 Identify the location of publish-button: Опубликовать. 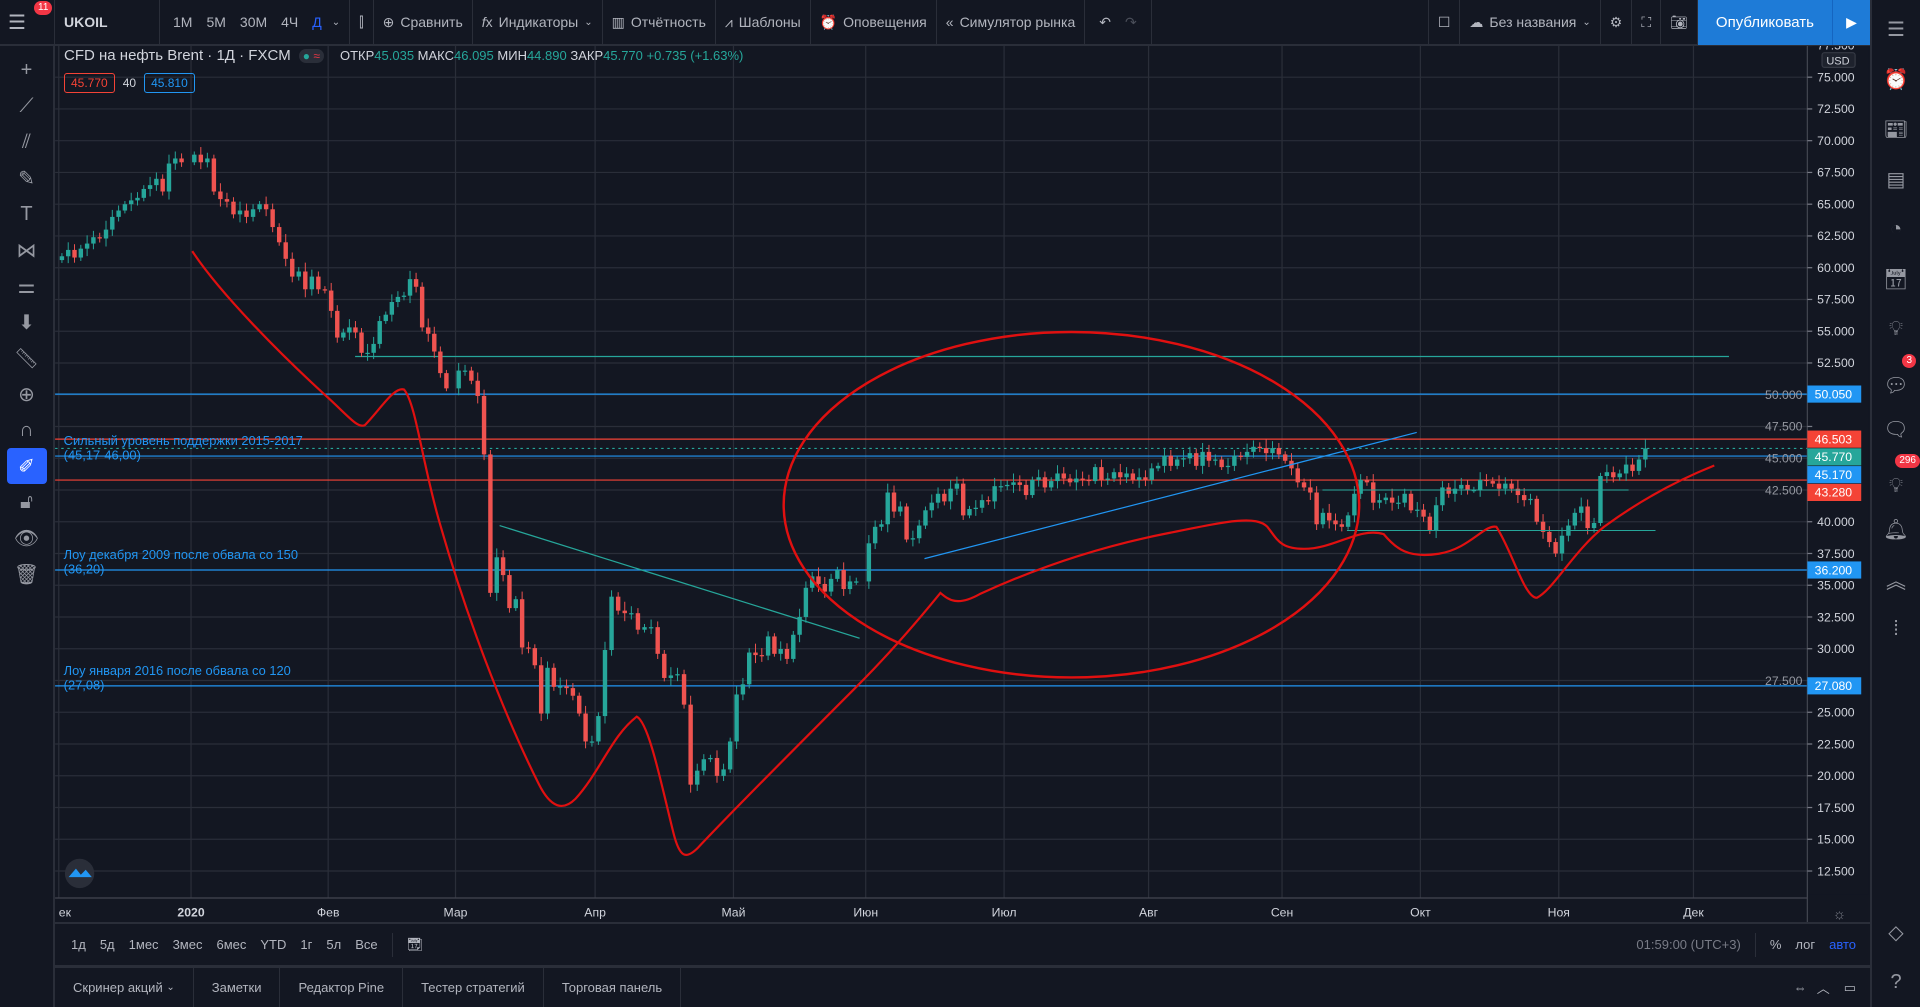
(1764, 22).